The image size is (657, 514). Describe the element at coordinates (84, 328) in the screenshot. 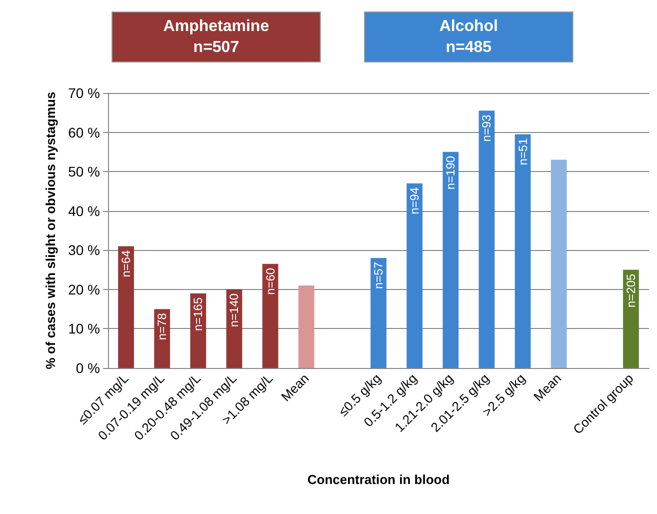

I see `y-tick-label: 10 %` at that location.